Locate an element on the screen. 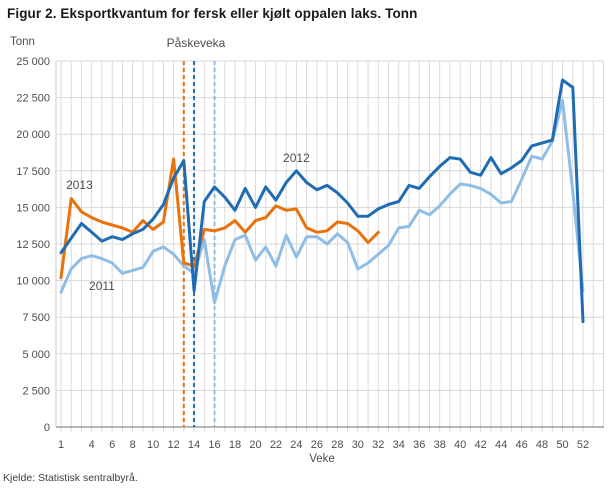  y-tick-label: 5 000 is located at coordinates (36, 355).